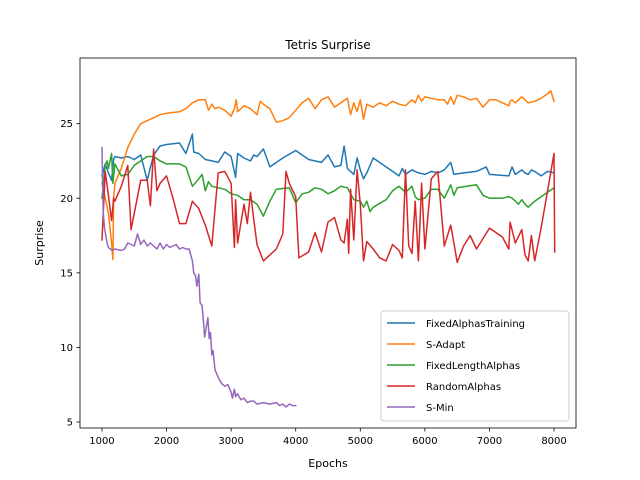  I want to click on x-tick-label: 7000, so click(489, 441).